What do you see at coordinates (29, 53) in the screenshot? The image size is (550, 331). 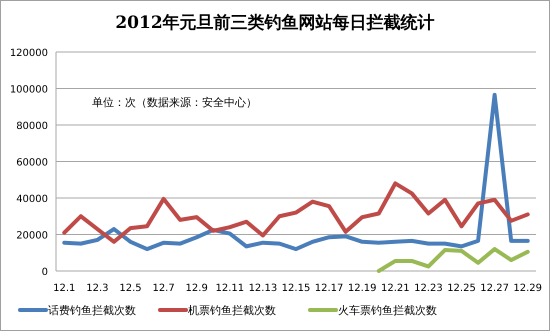 I see `y-tick-label: 120000` at bounding box center [29, 53].